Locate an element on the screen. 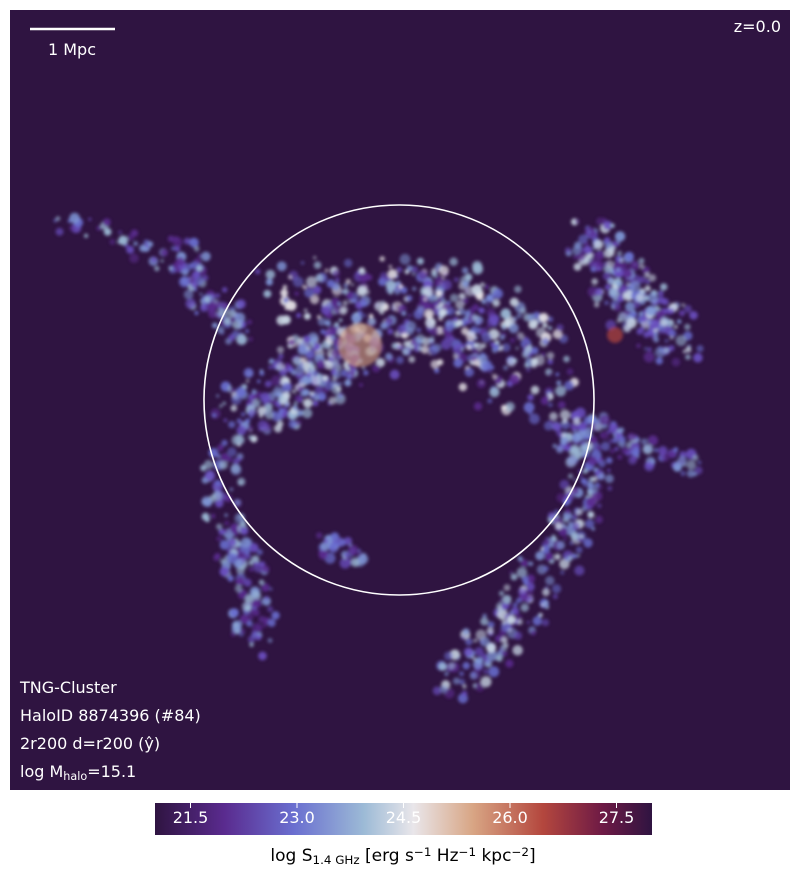  colorbar-tick-label: 27.5 is located at coordinates (617, 817).